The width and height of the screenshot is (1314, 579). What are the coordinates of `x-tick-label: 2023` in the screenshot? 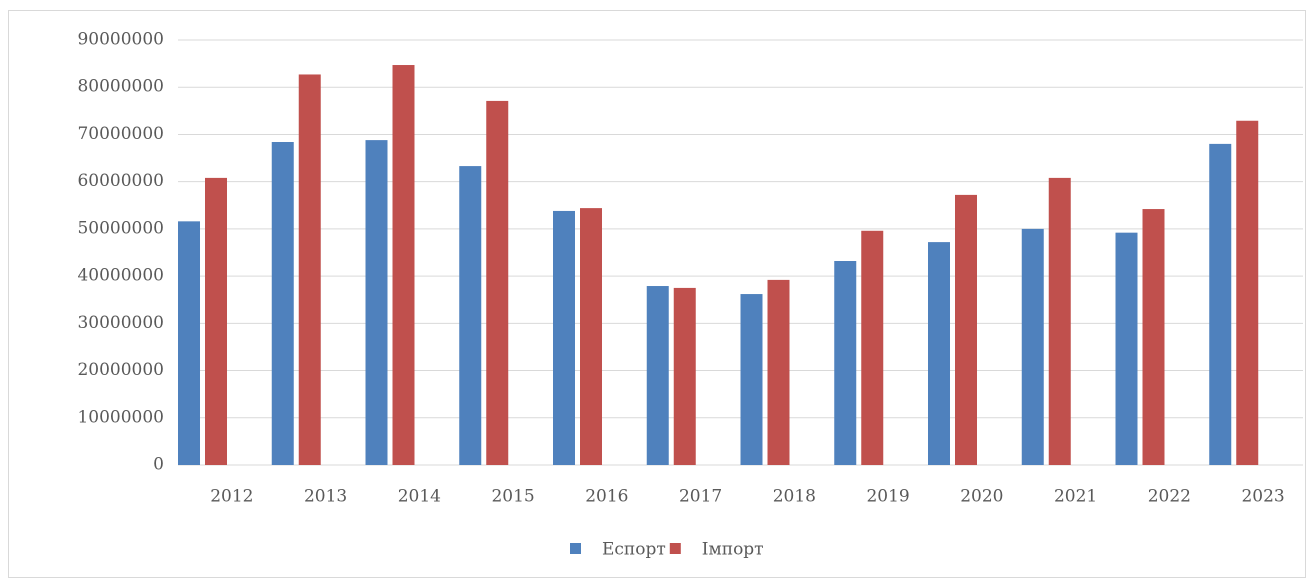 It's located at (1262, 497).